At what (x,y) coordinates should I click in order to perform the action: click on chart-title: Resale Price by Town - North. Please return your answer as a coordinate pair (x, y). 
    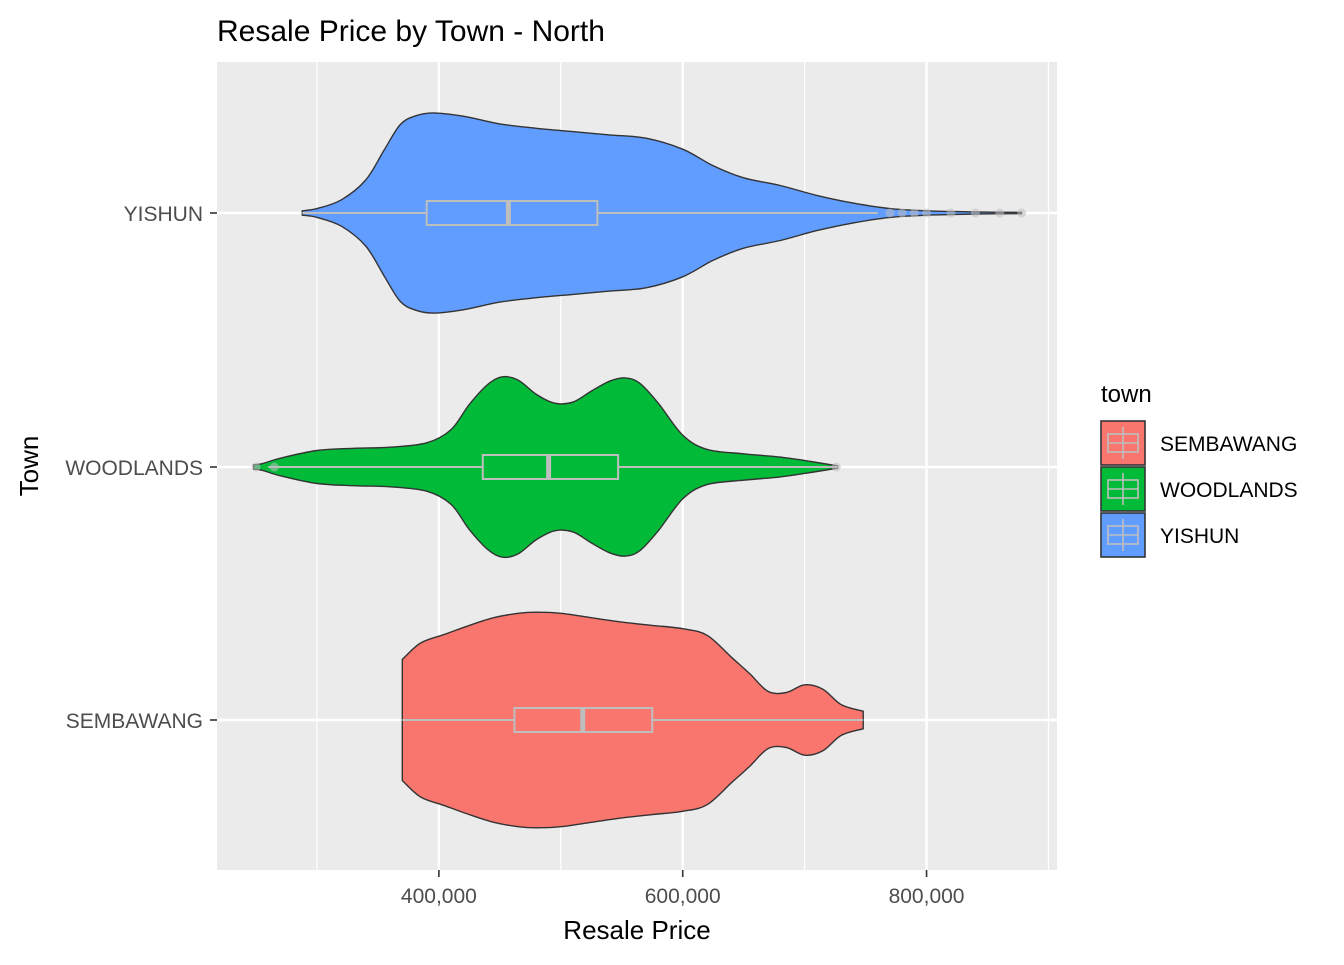
    Looking at the image, I should click on (411, 31).